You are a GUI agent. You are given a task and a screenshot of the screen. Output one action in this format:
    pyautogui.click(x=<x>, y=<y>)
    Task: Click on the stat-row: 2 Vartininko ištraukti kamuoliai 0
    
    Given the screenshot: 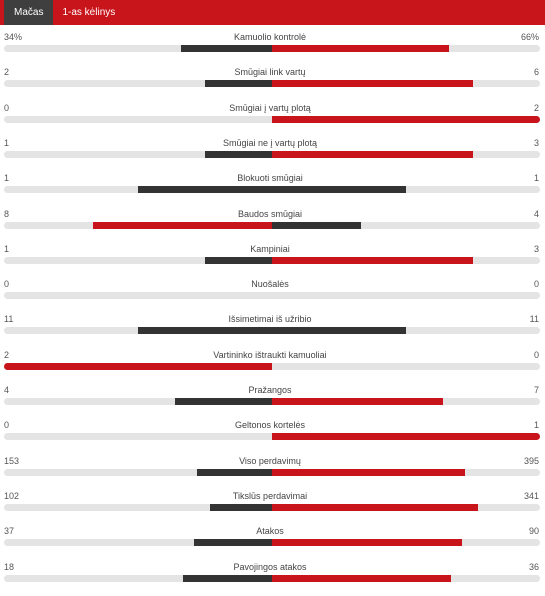 What is the action you would take?
    pyautogui.click(x=272, y=366)
    